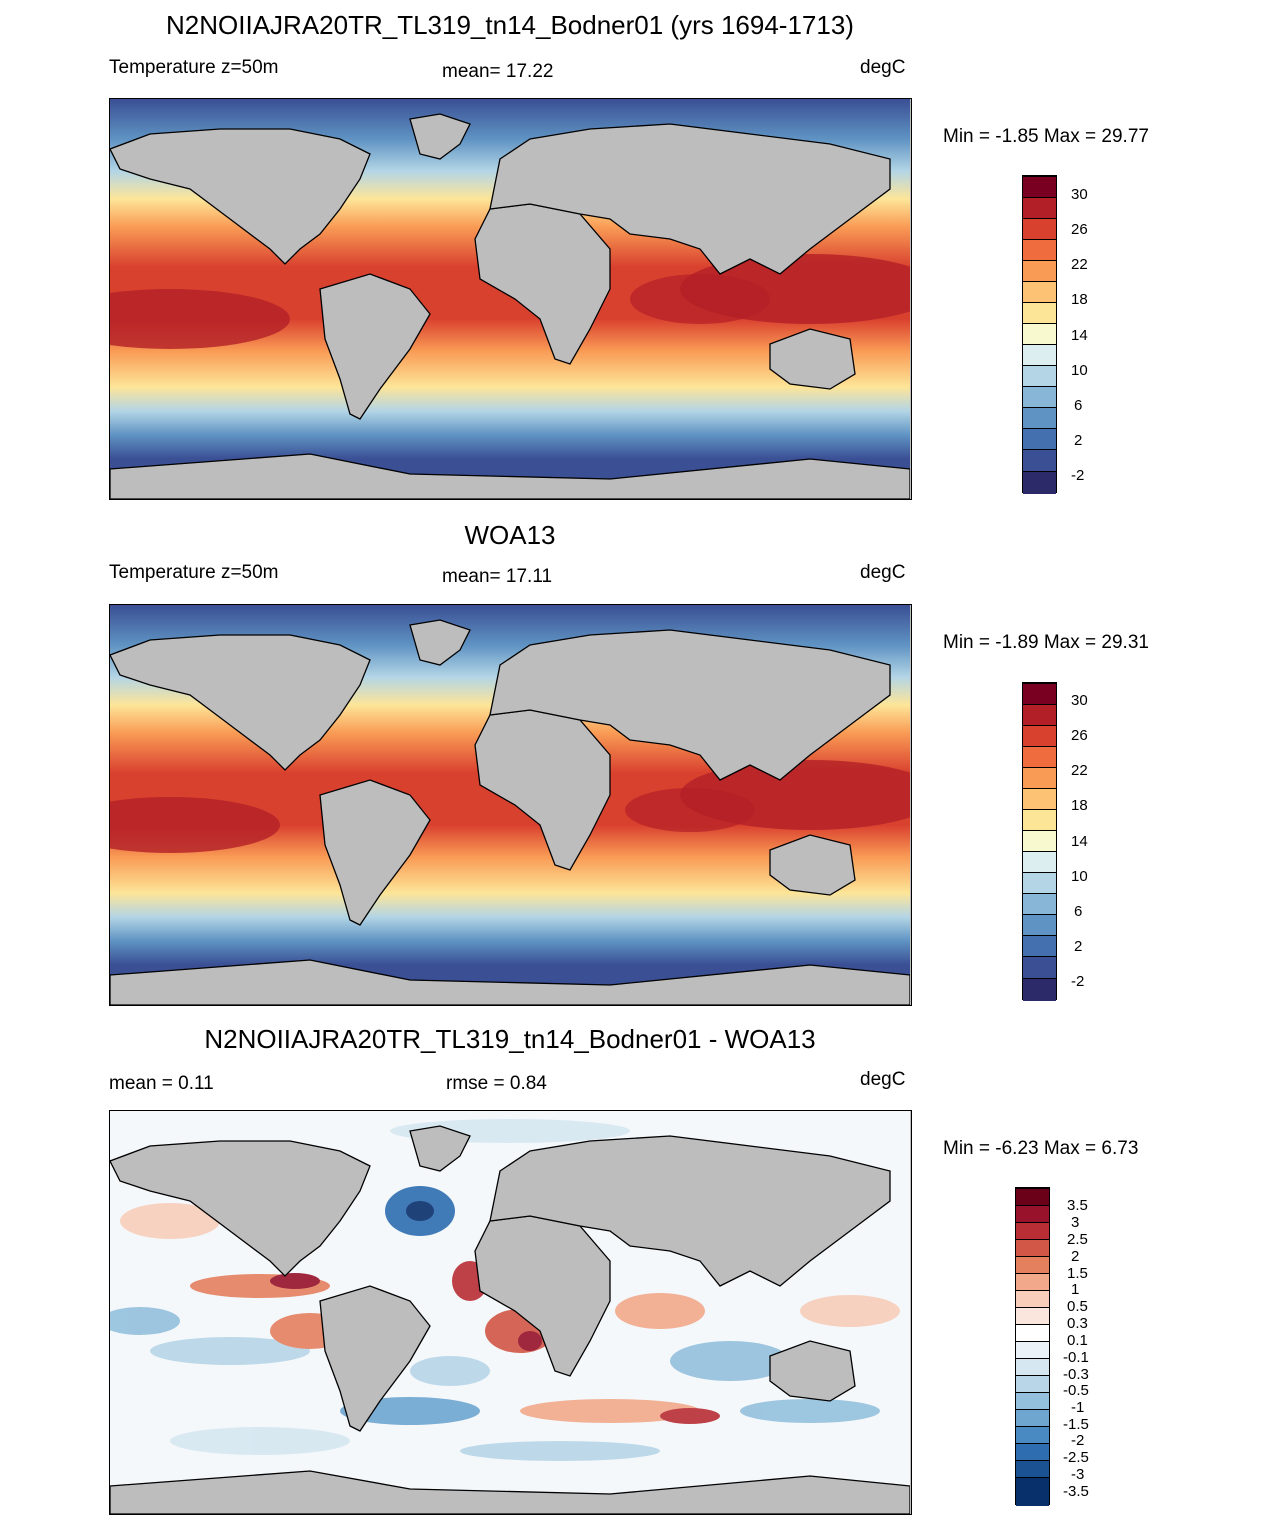  I want to click on colorbar-tick-label: 0.3, so click(1077, 1323).